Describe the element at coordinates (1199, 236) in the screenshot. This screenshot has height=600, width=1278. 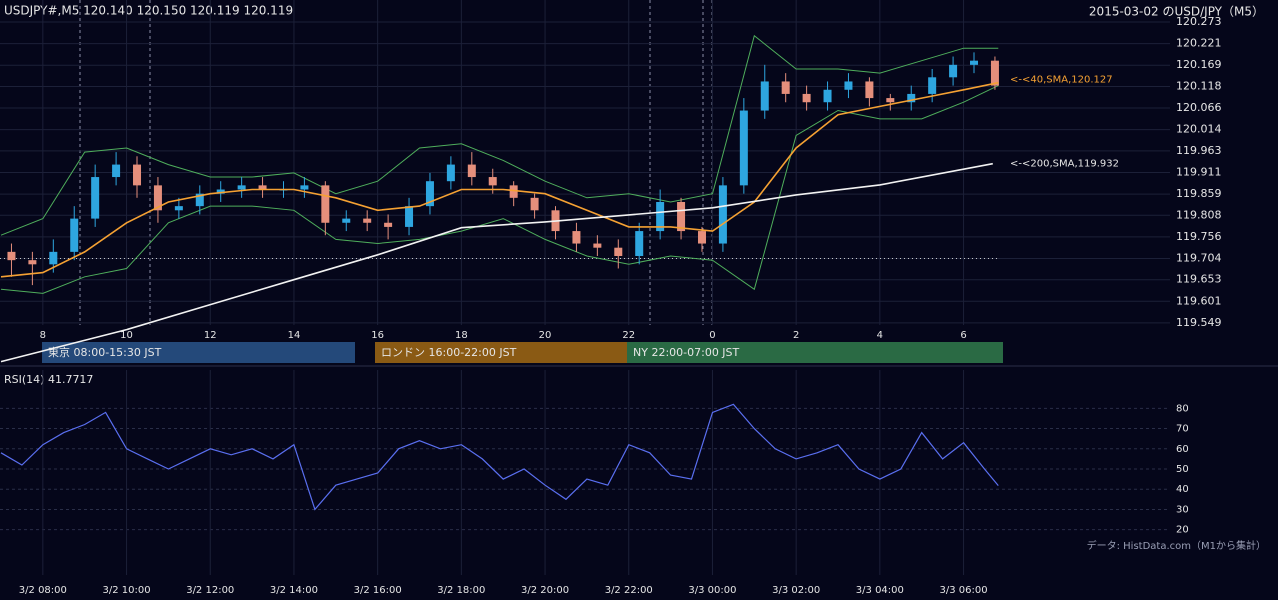
I see `y-tick-label: 119.756` at that location.